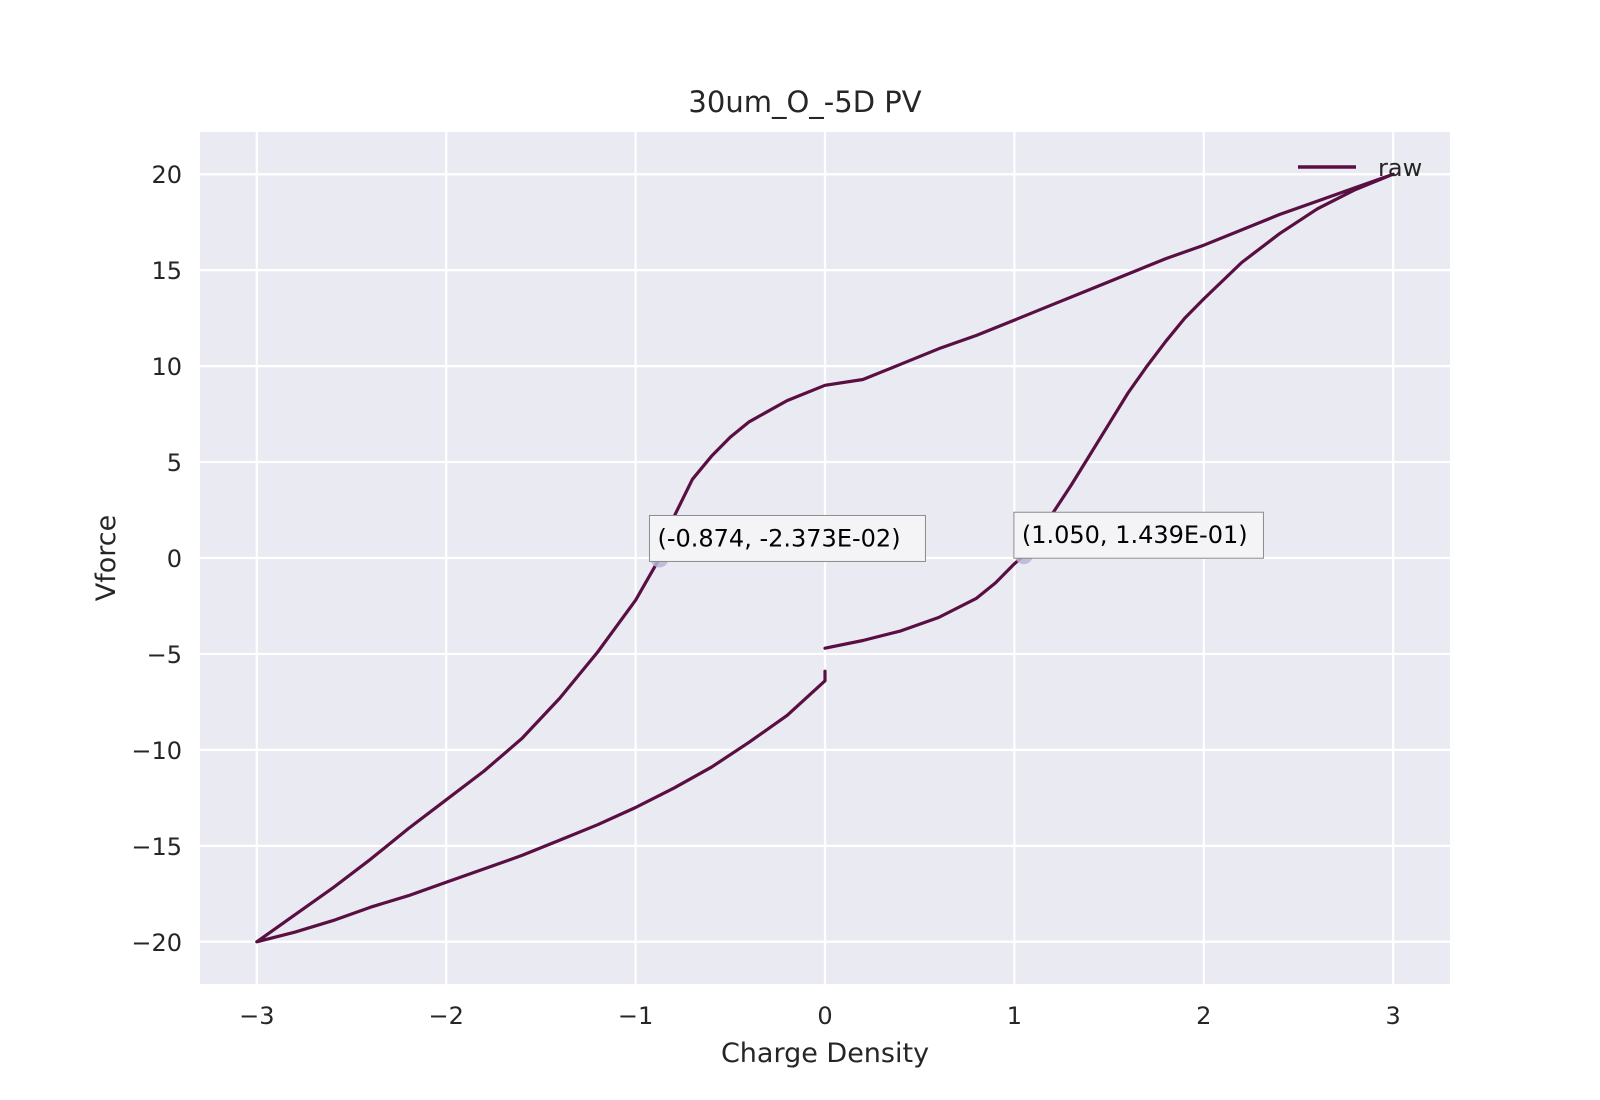 The width and height of the screenshot is (1600, 1100). I want to click on y-tick-label: 5, so click(174, 463).